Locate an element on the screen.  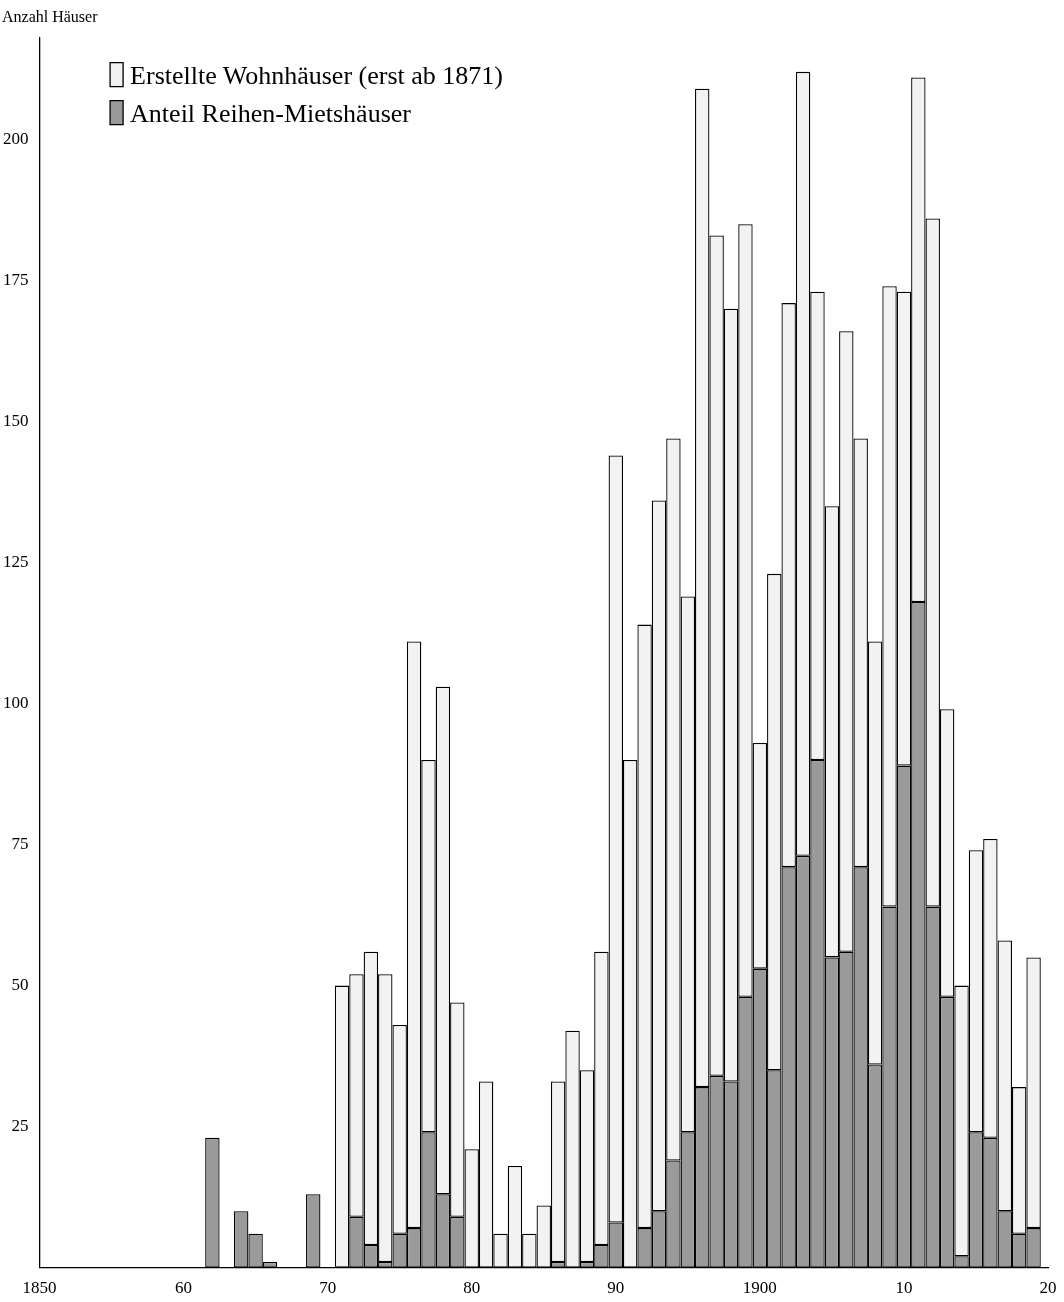
y-tick-label: 25 is located at coordinates (20, 1126).